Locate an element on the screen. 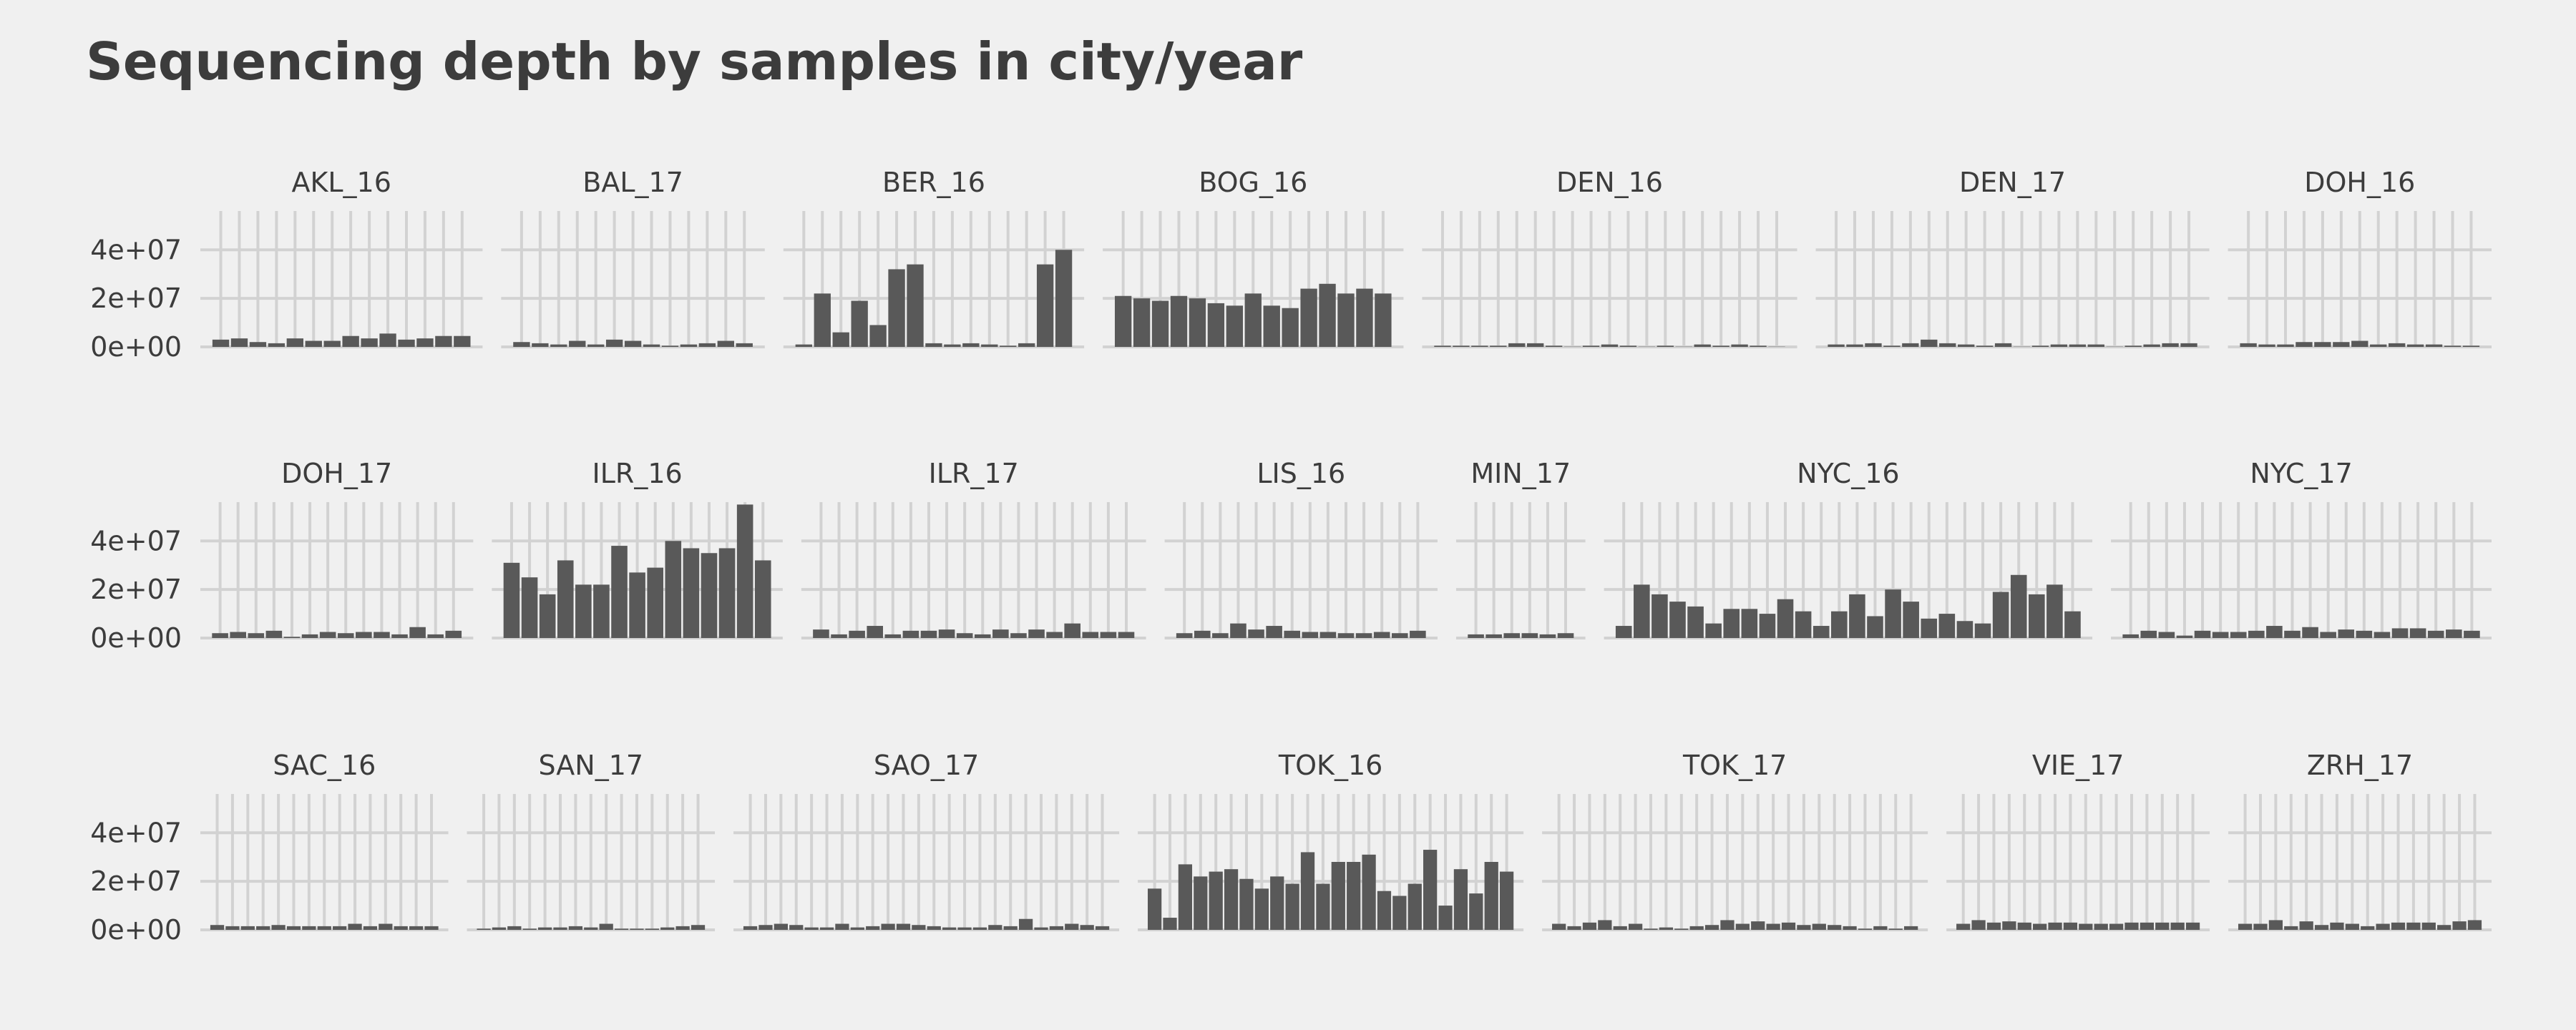  facet-label: NYC_16 is located at coordinates (1848, 474).